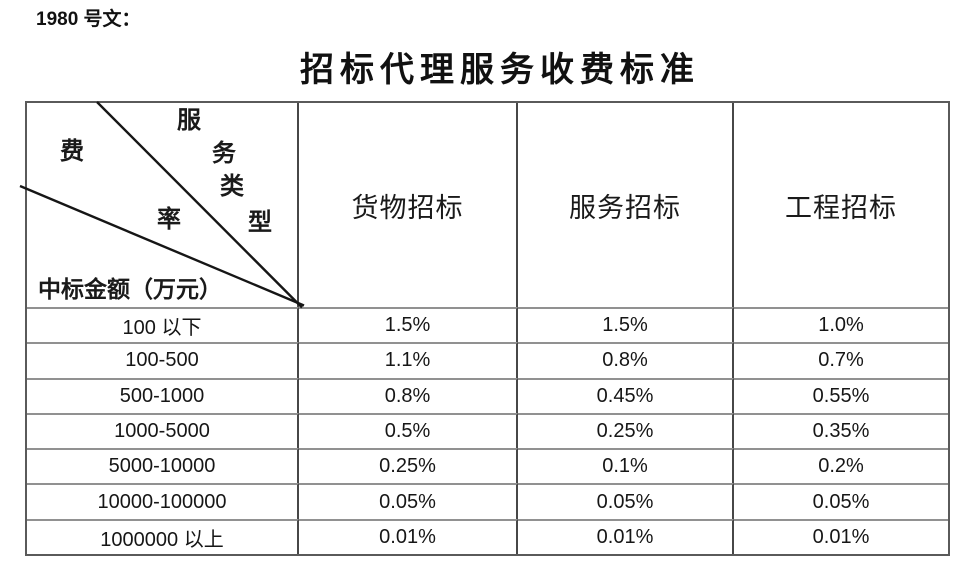  I want to click on column-header-engineering: 工程招标, so click(841, 207).